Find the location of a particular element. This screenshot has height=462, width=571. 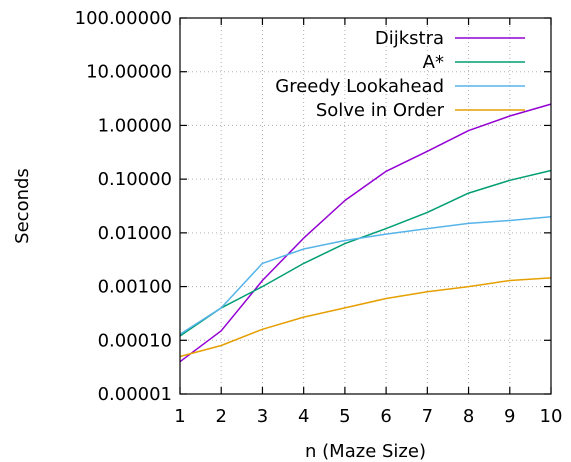

x-tick-label: 2 is located at coordinates (220, 416).